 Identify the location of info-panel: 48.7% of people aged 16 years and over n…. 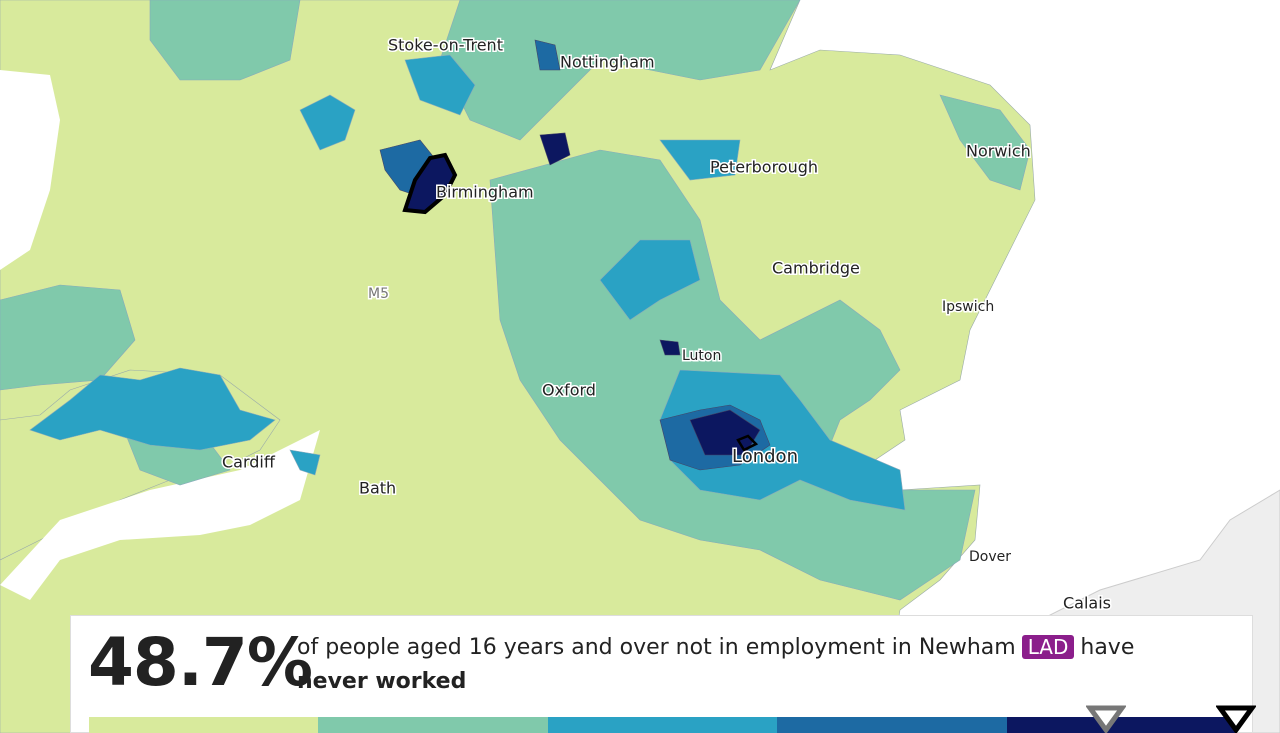
(663, 674).